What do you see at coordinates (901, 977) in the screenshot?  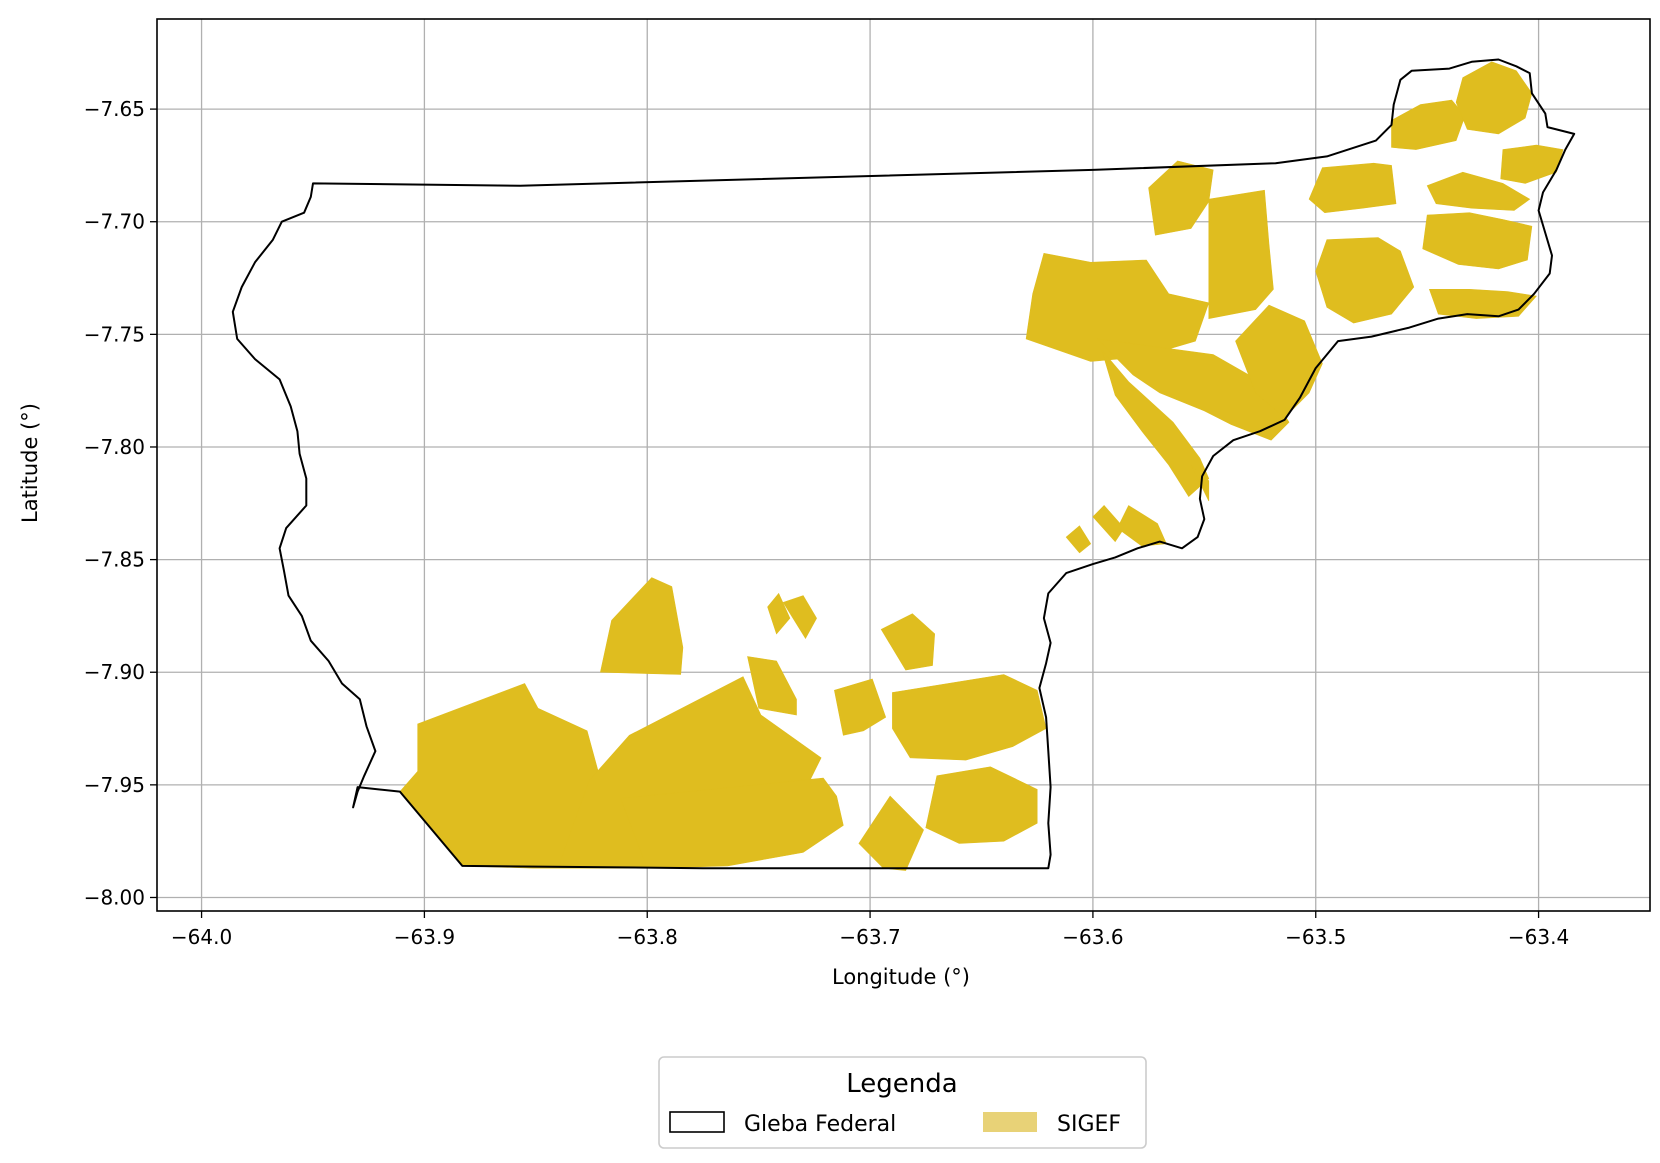 I see `x-axis-title: Longitude (°)` at bounding box center [901, 977].